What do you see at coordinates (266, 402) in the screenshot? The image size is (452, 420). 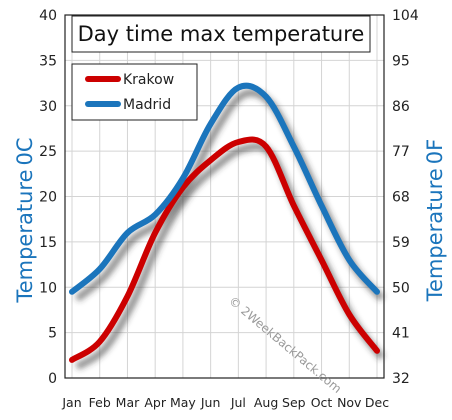 I see `x-tick-label: Aug` at bounding box center [266, 402].